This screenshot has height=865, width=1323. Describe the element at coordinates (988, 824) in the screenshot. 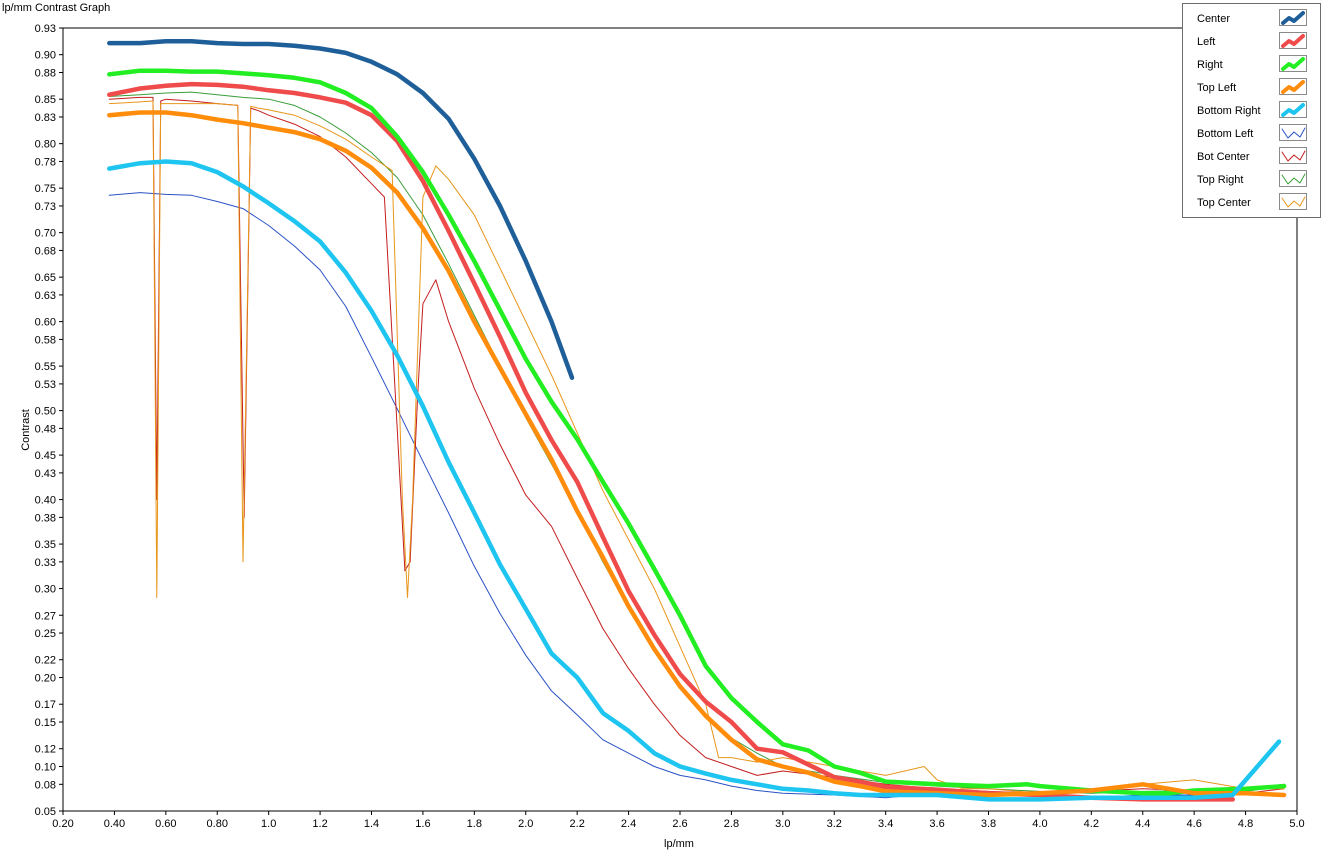

I see `x-tick-label: 3.8` at that location.